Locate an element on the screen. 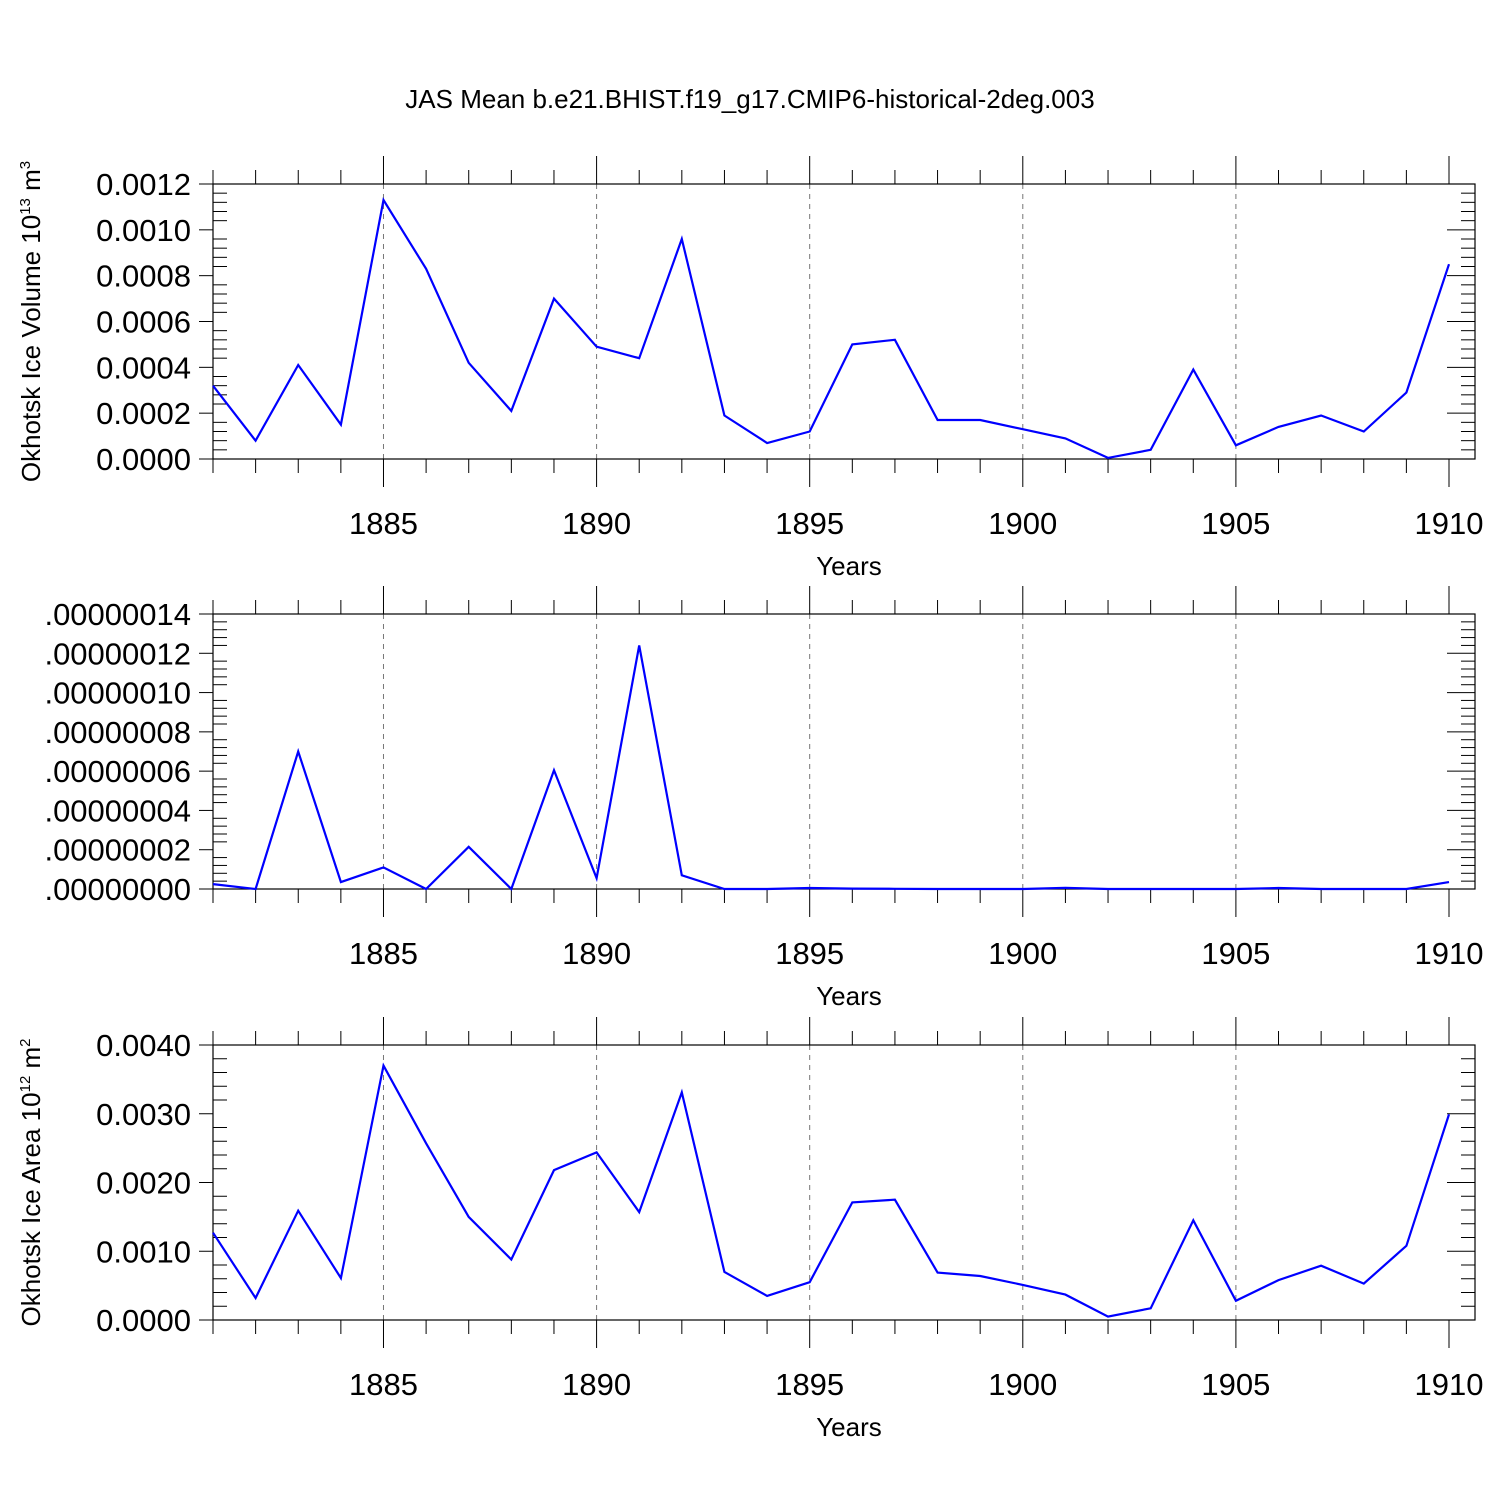 This screenshot has height=1500, width=1500. y-tick-label: .00000006 is located at coordinates (117, 771).